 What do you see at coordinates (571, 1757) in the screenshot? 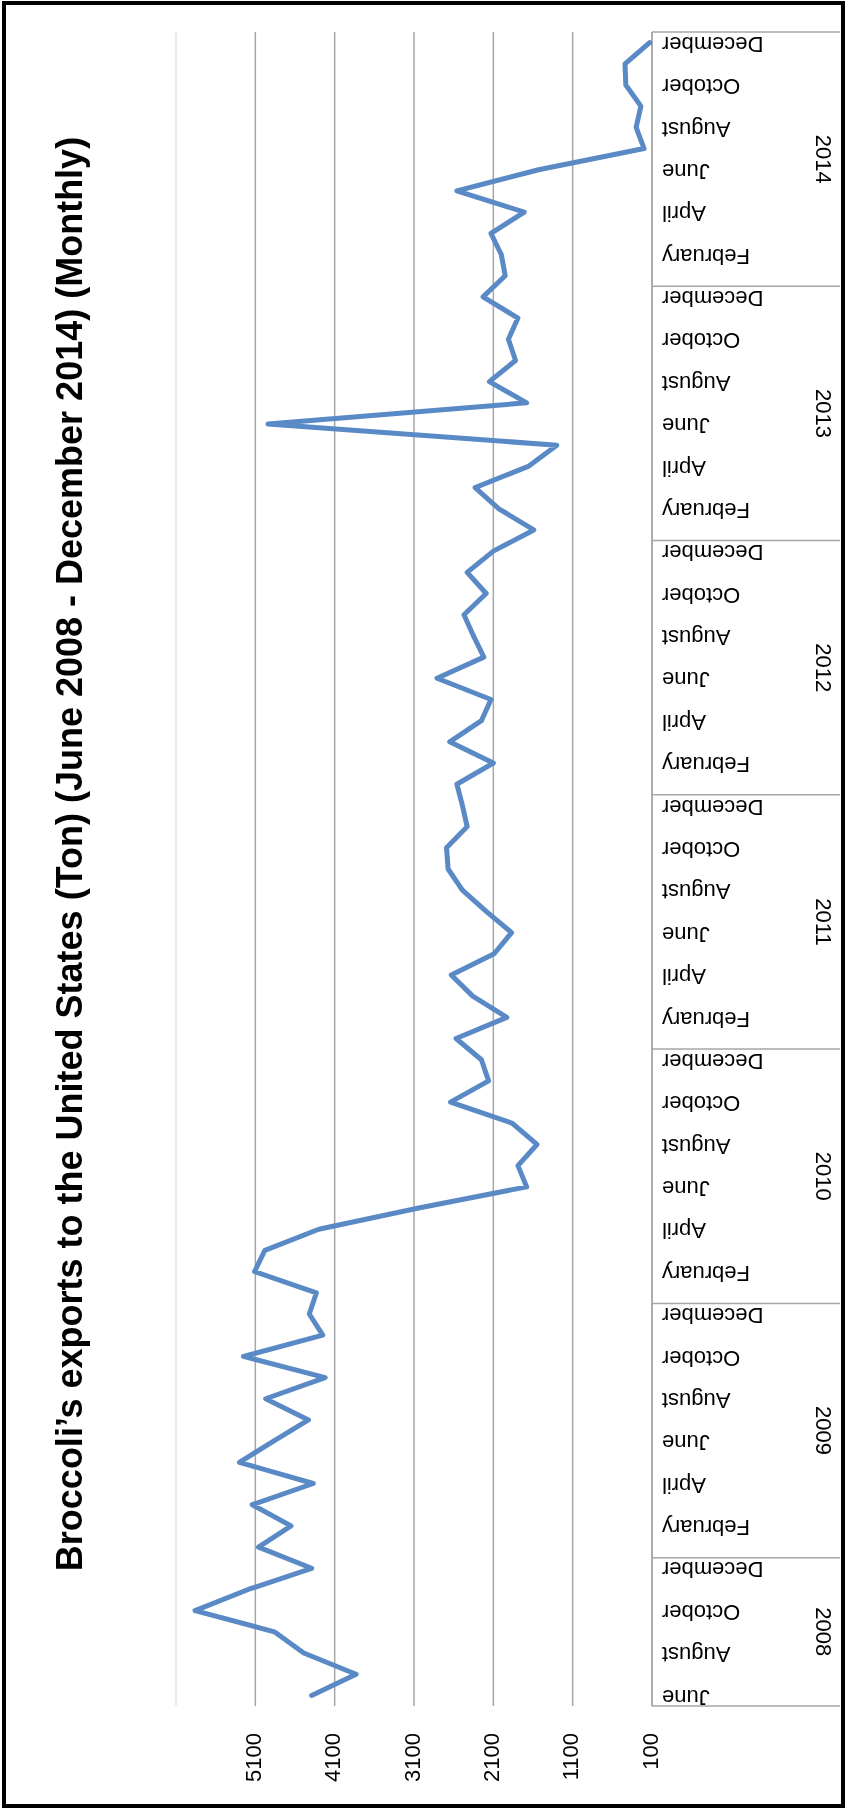
I see `x-tick-label: 1100` at bounding box center [571, 1757].